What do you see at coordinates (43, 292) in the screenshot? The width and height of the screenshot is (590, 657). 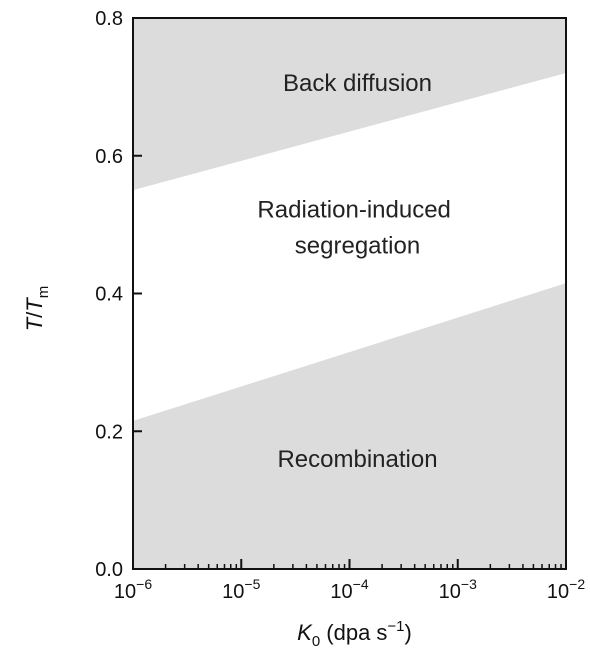 I see `y-axis-label-subscript: m` at bounding box center [43, 292].